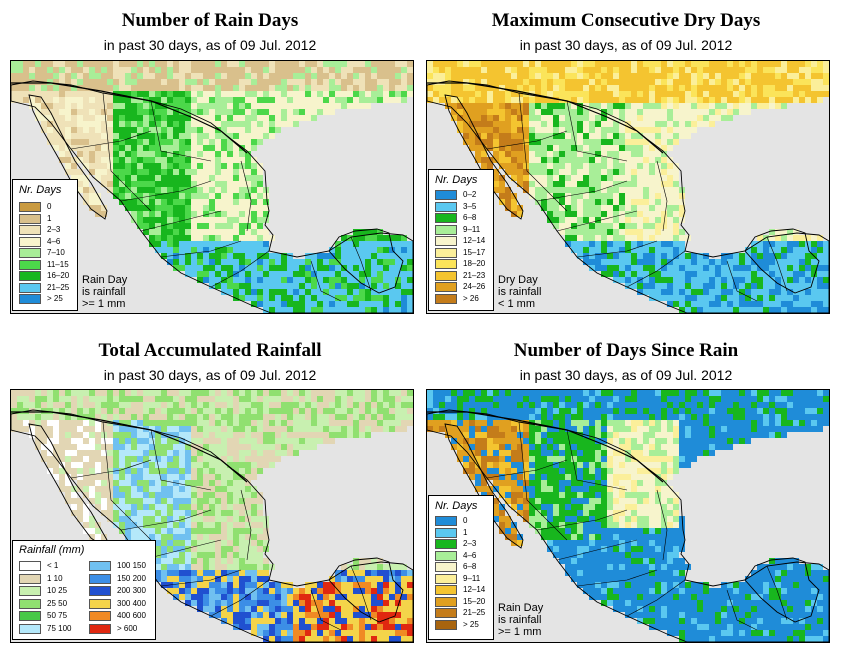  I want to click on note-line: Dry Day, so click(518, 280).